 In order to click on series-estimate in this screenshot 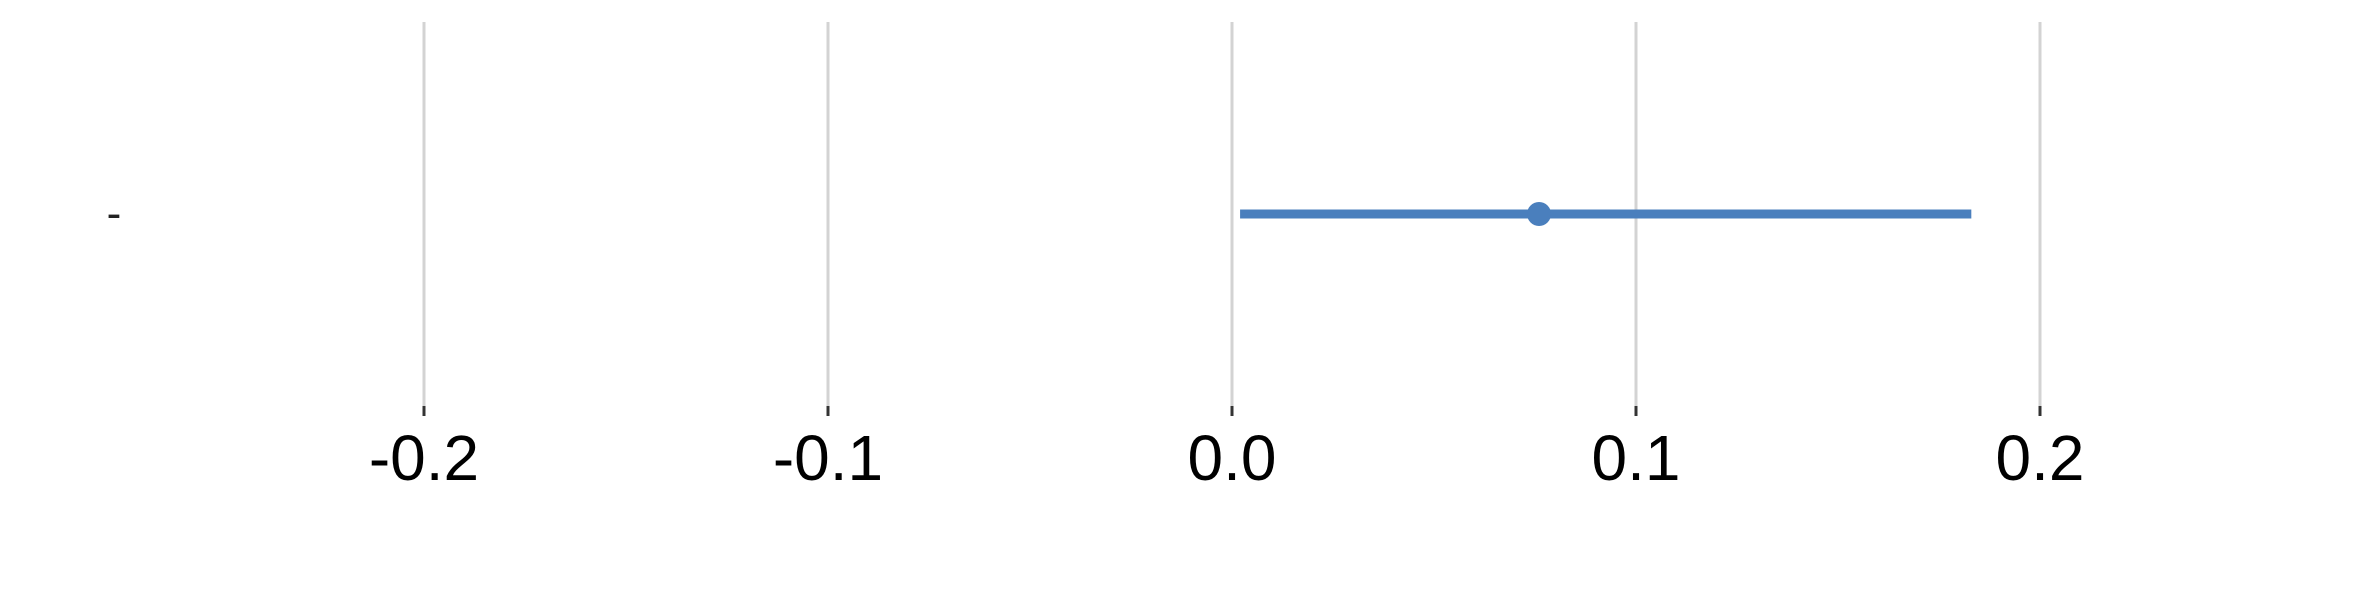, I will do `click(1606, 214)`.